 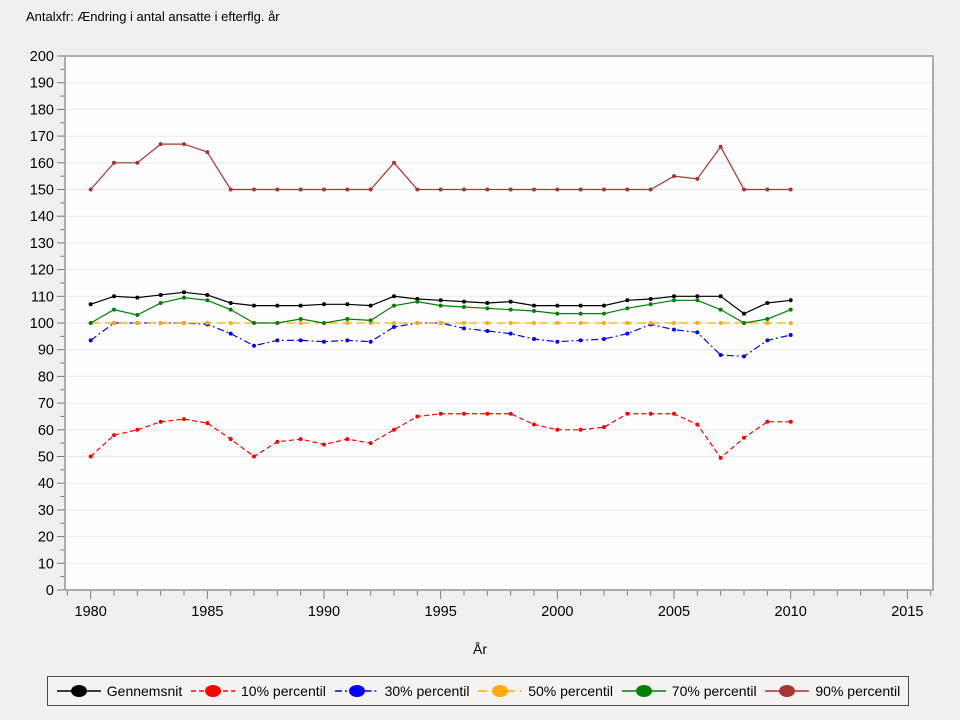 What do you see at coordinates (46, 431) in the screenshot?
I see `y-tick-label: 60` at bounding box center [46, 431].